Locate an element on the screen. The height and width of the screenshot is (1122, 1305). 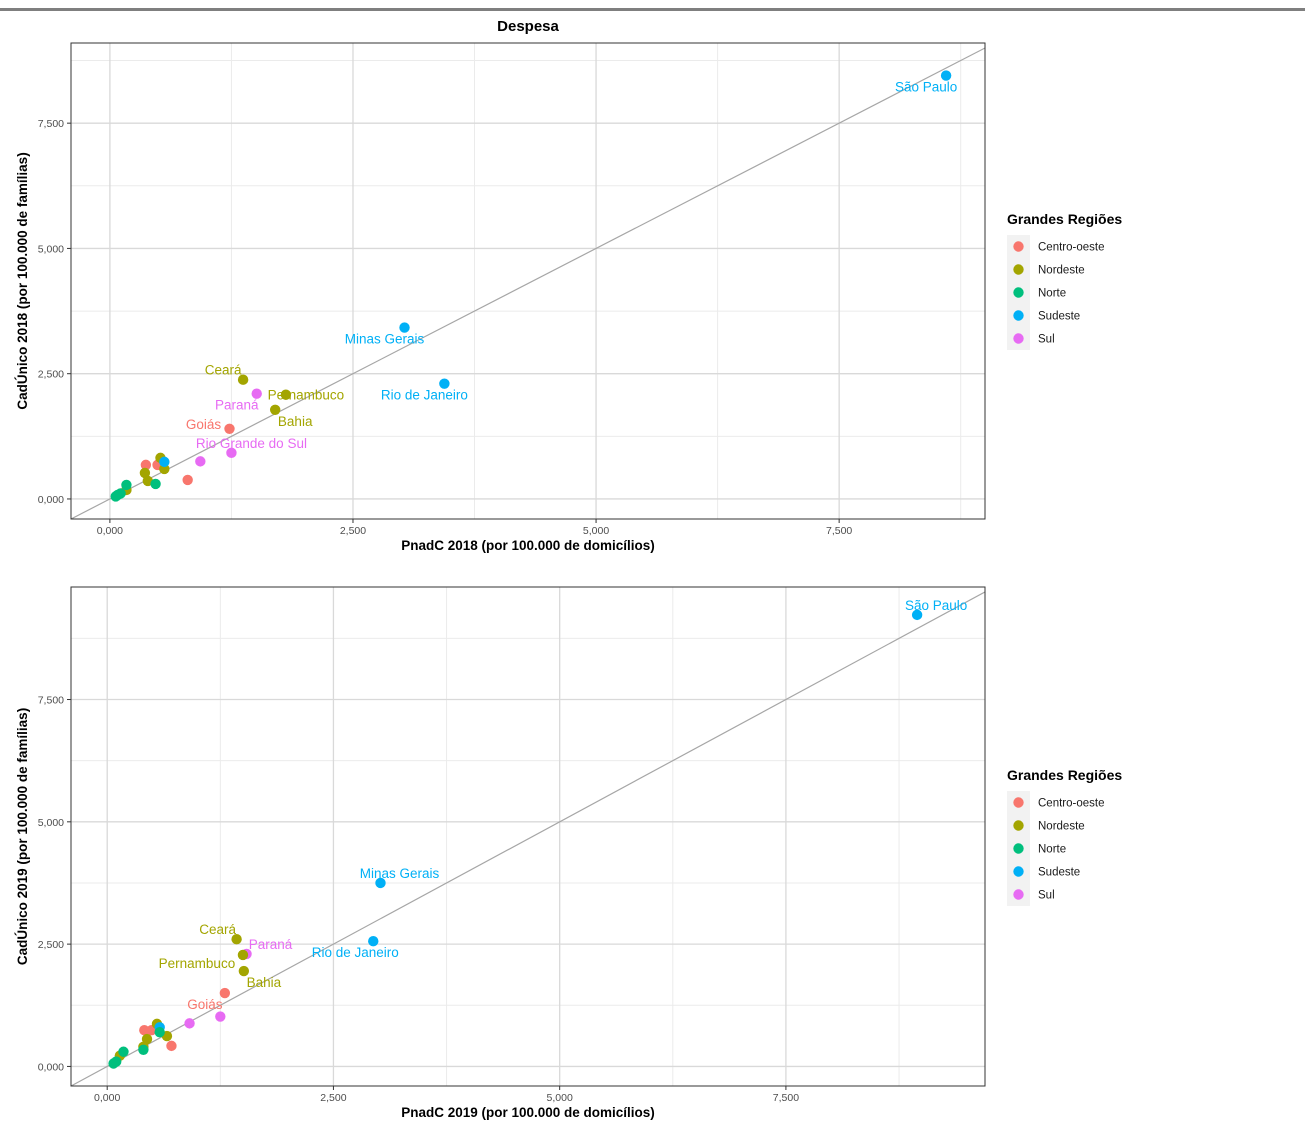
point-label-sao-paulo: São Paulo is located at coordinates (926, 87).